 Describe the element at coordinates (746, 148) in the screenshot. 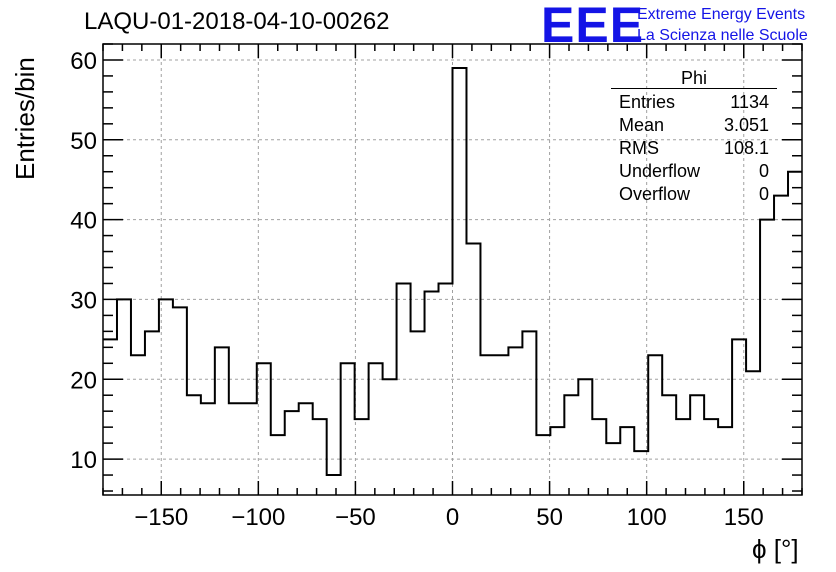

I see `stats-value: 108.1` at that location.